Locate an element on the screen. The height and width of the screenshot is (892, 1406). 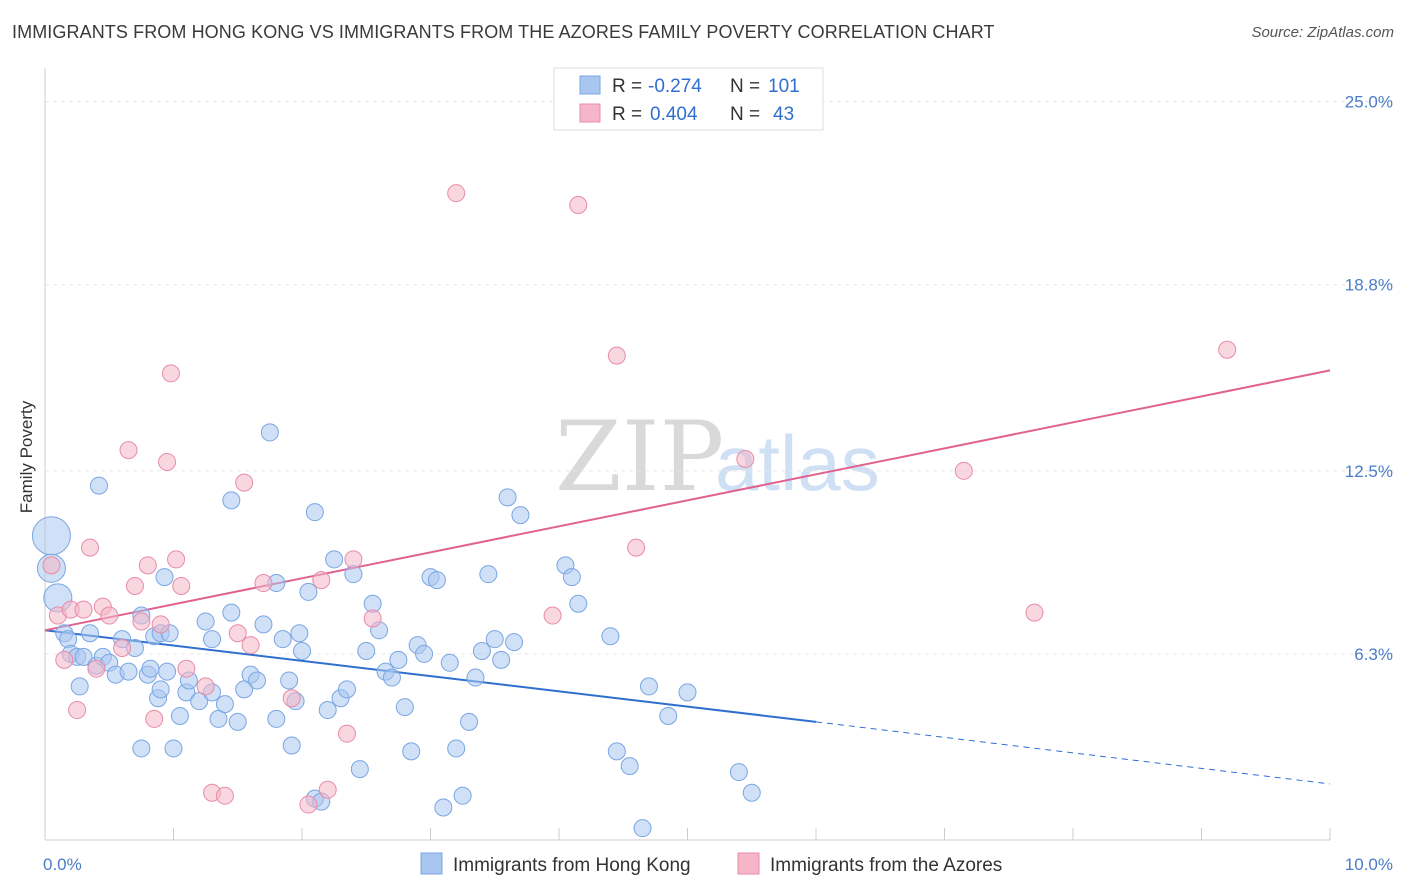
legend-n-label-2: N = is located at coordinates (745, 114).